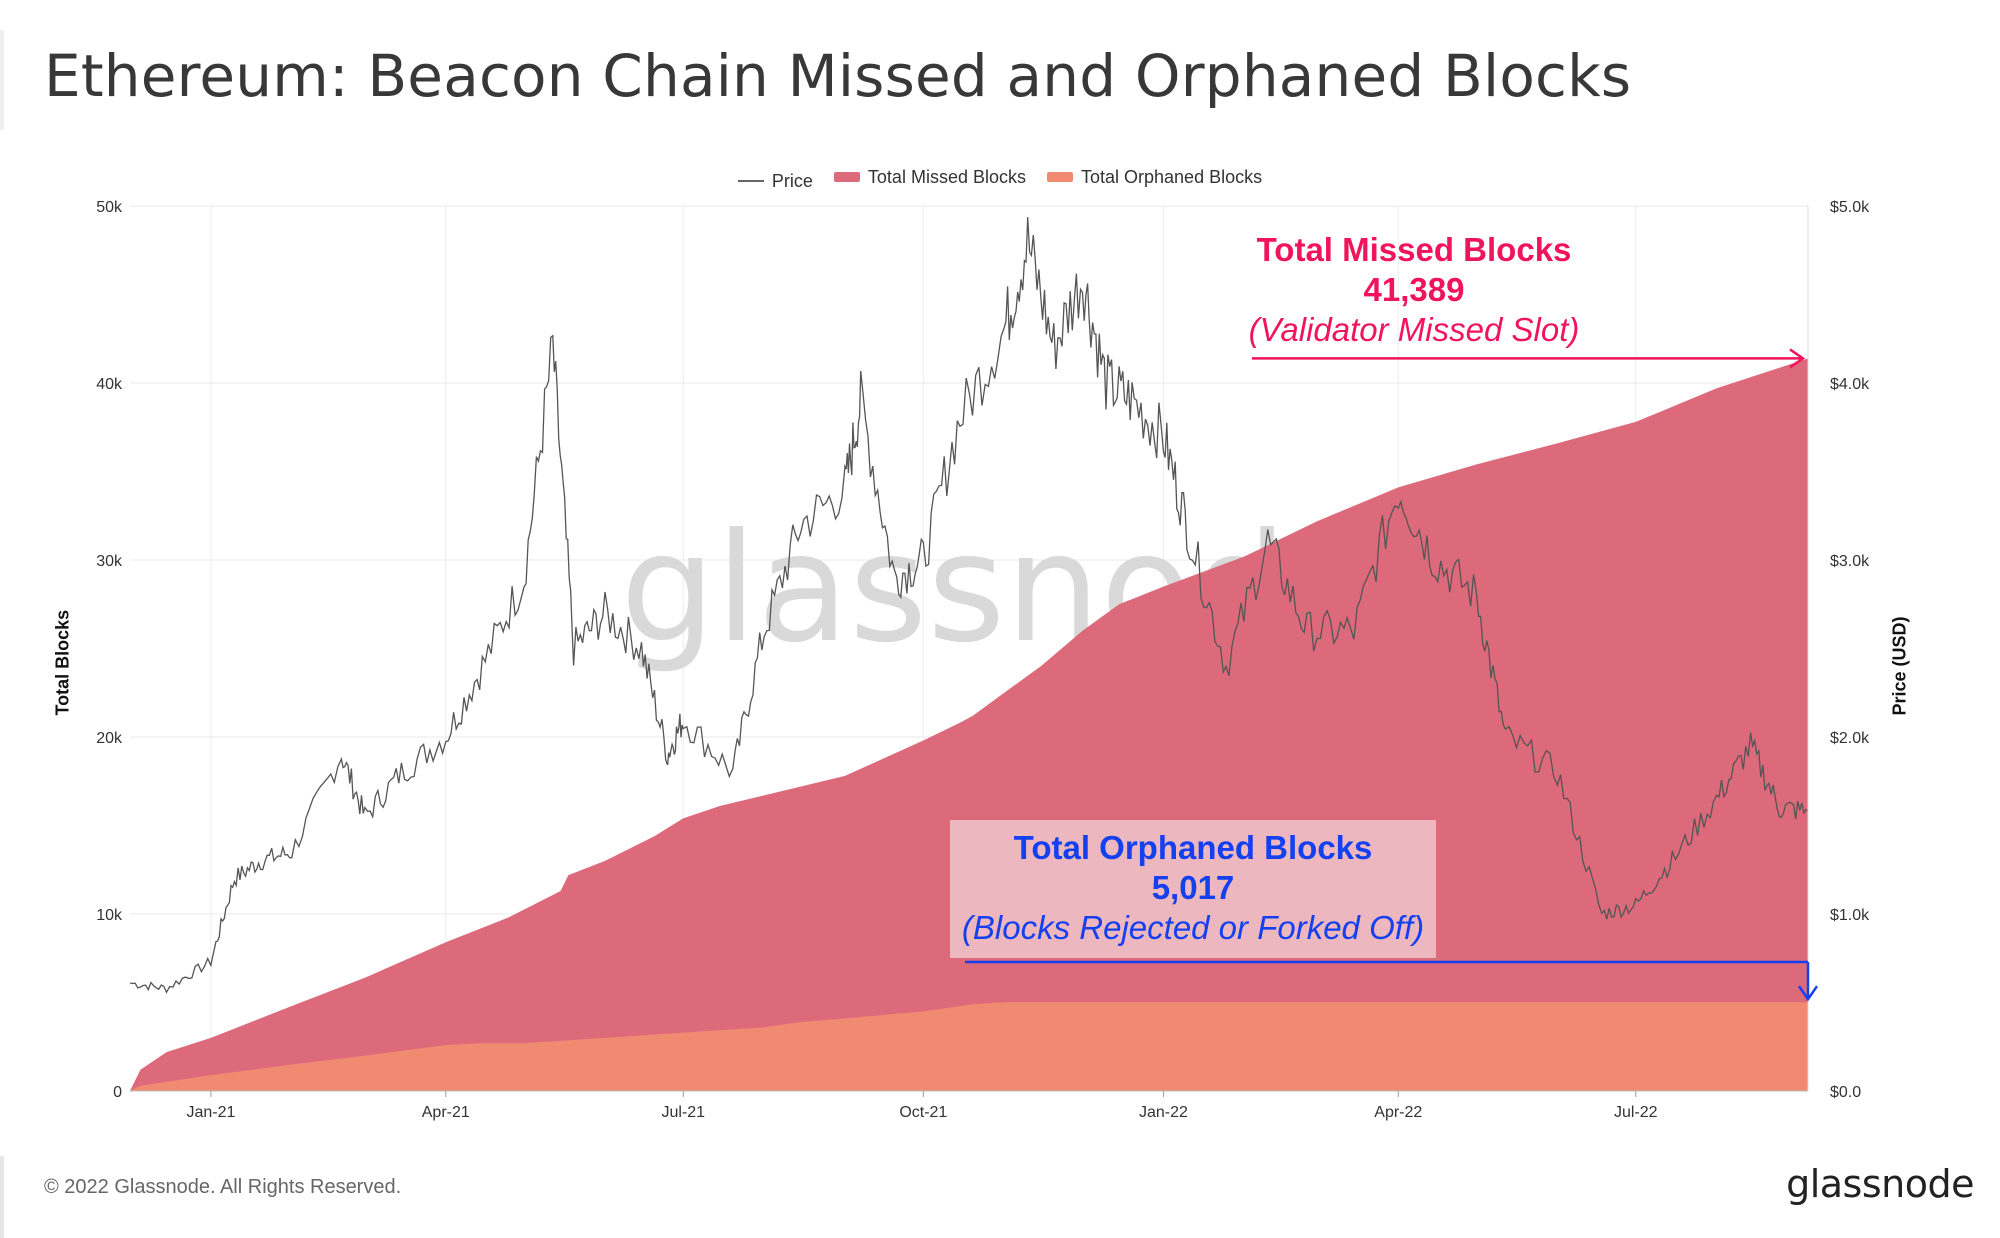  I want to click on y-tick-label-right: $0.0, so click(1845, 1092).